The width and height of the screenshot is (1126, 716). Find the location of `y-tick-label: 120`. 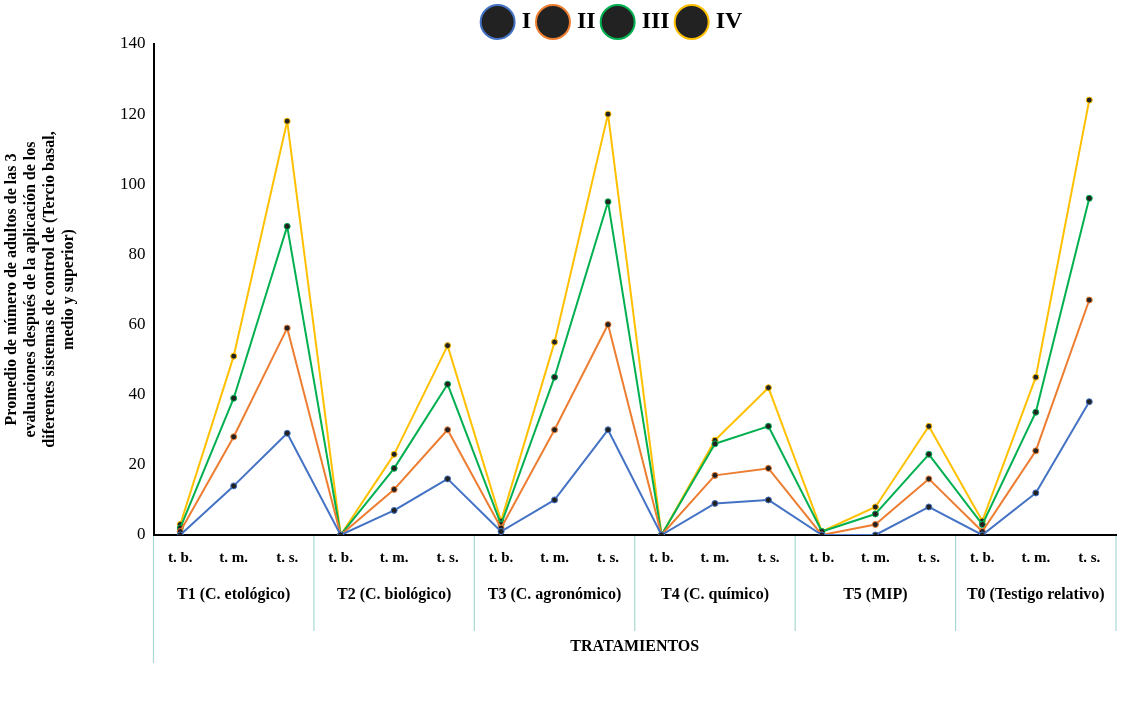

y-tick-label: 120 is located at coordinates (133, 113).